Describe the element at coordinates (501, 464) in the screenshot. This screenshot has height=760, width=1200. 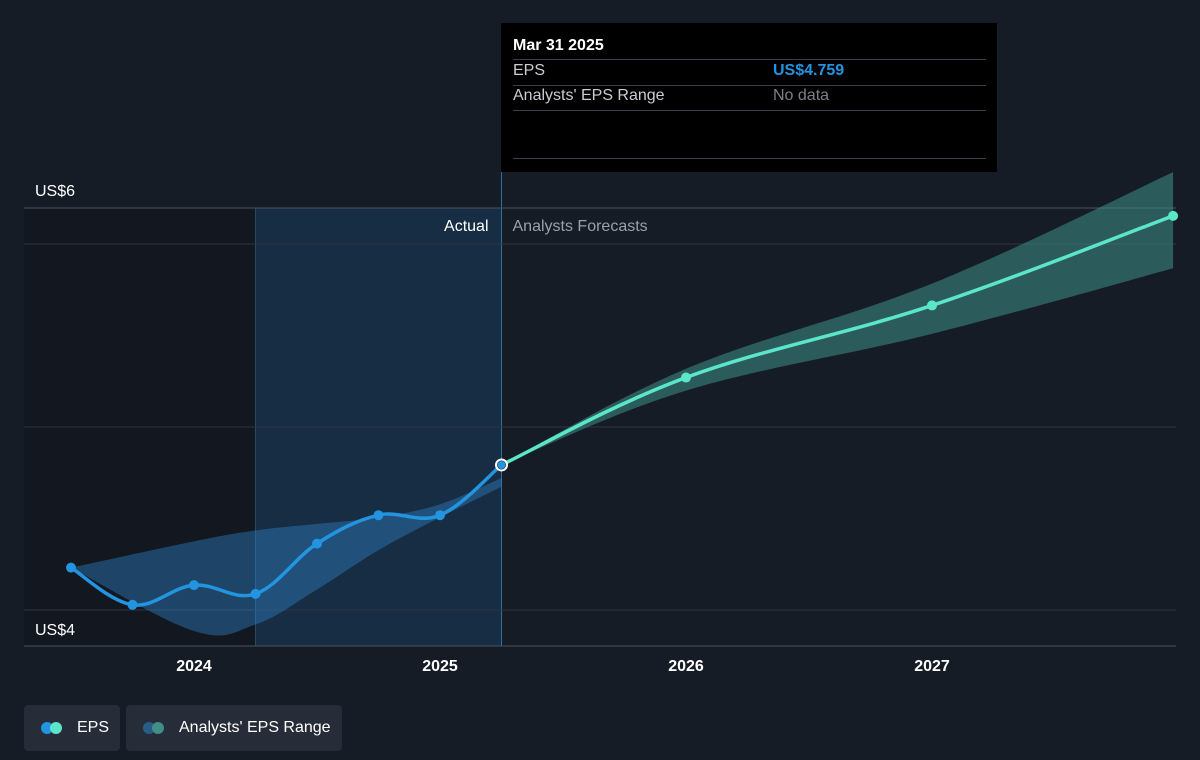
I see `eps-point-hover-core` at that location.